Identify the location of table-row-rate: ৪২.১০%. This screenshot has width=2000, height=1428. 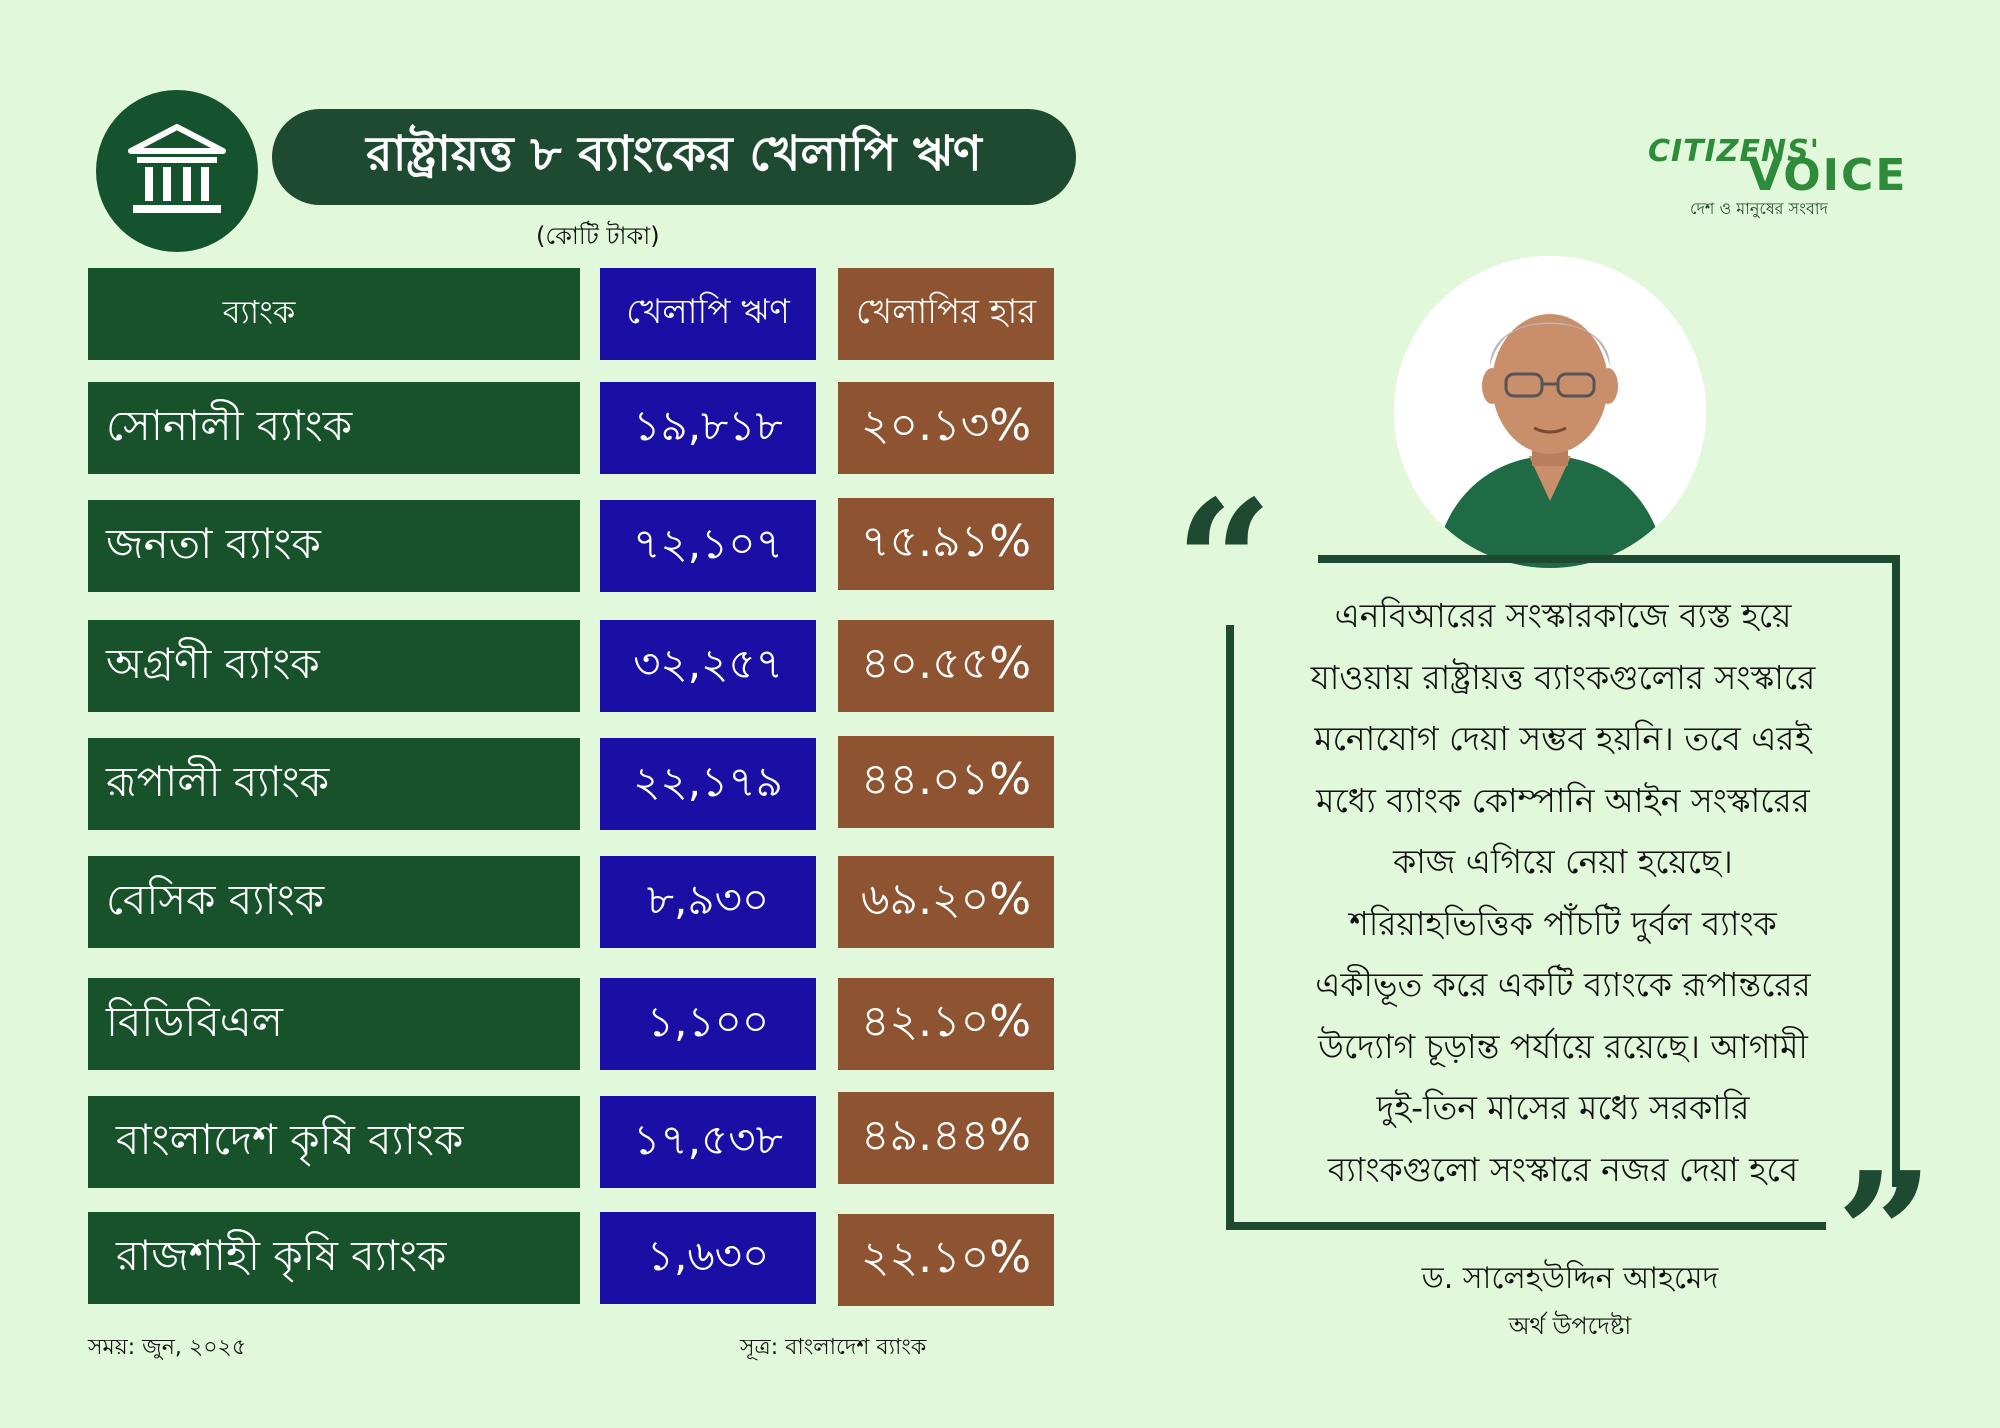
(946, 1024).